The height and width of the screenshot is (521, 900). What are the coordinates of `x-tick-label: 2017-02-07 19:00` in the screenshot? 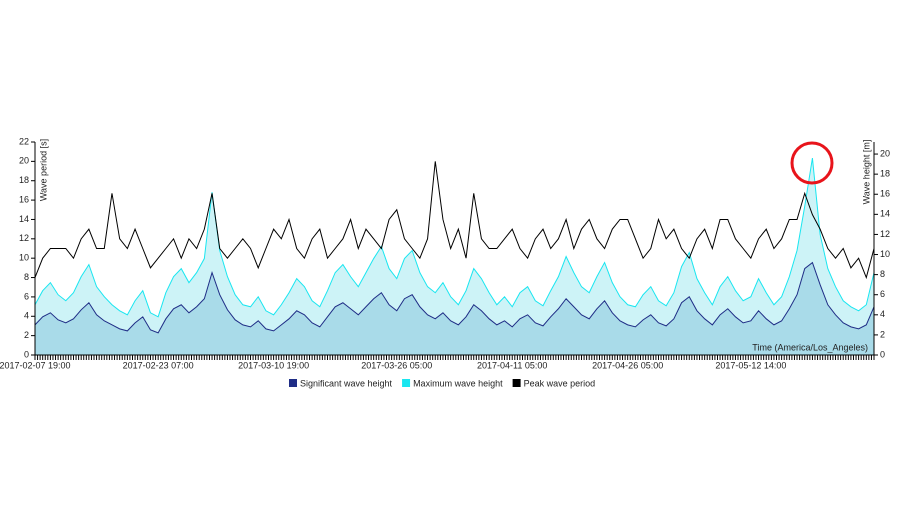 It's located at (35, 365).